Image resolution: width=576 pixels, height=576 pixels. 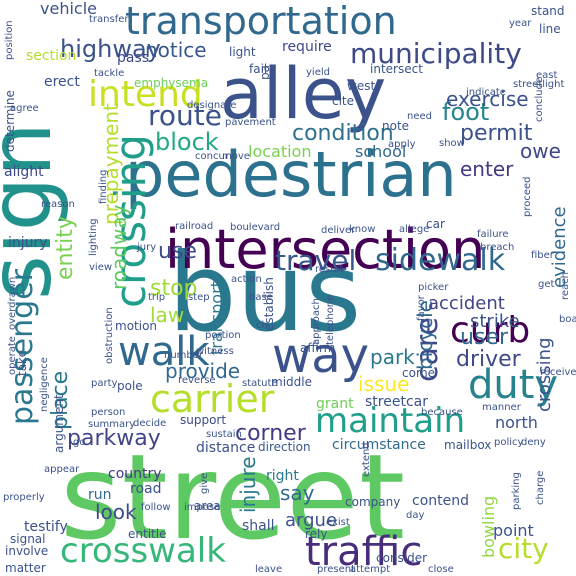 I want to click on word-concur: concur, so click(x=212, y=156).